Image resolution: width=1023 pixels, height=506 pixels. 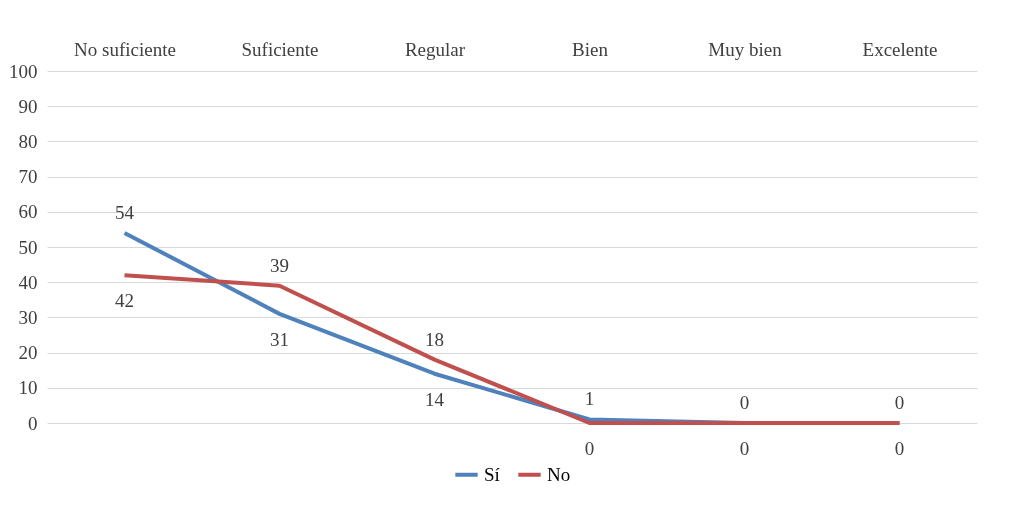 What do you see at coordinates (559, 474) in the screenshot?
I see `legend-label: No` at bounding box center [559, 474].